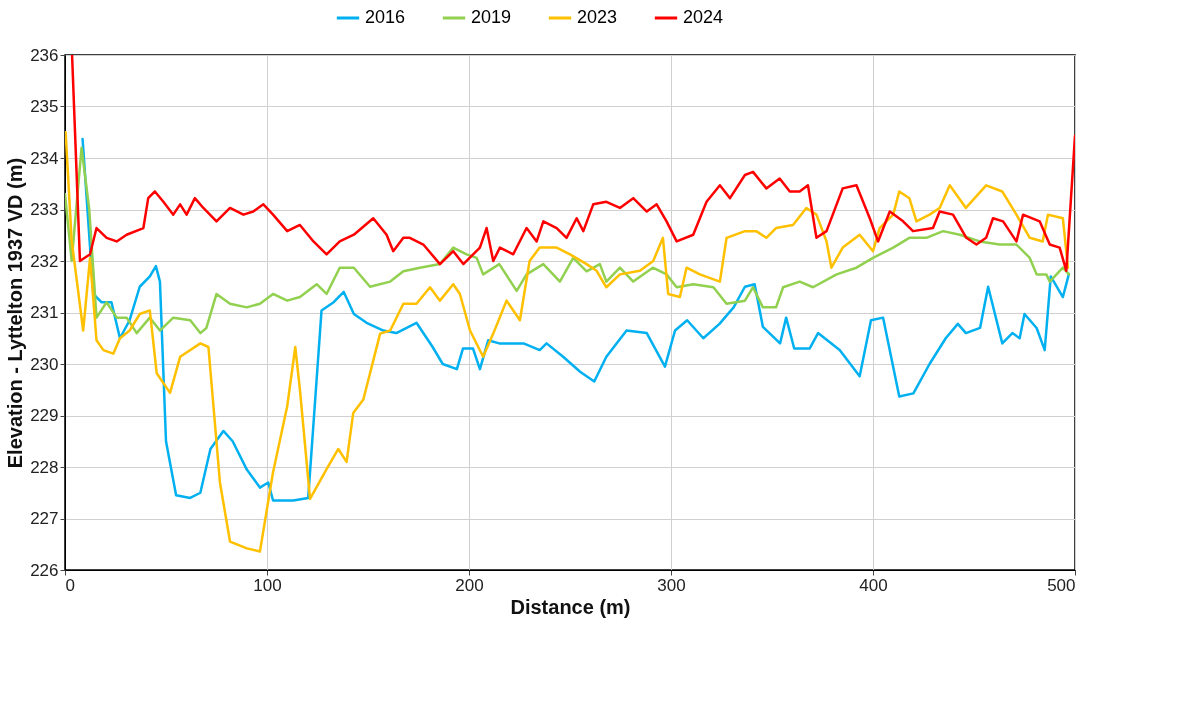 The width and height of the screenshot is (1188, 714). I want to click on x-tick-label: 300, so click(671, 585).